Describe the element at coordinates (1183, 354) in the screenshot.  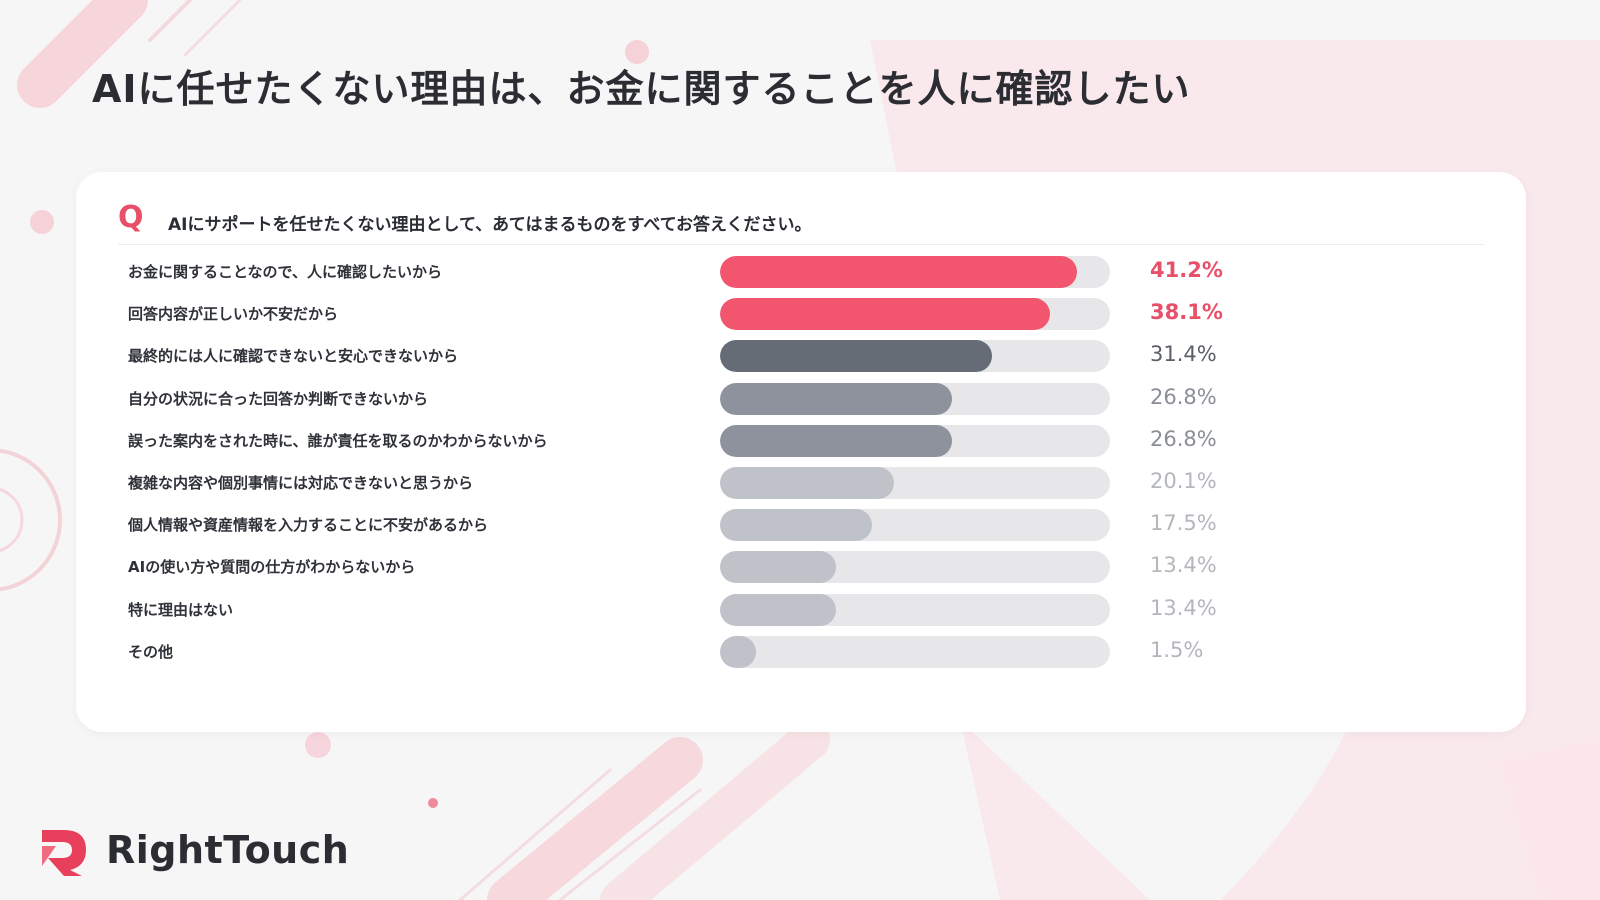
I see `bar-value-label: 31.4%` at that location.